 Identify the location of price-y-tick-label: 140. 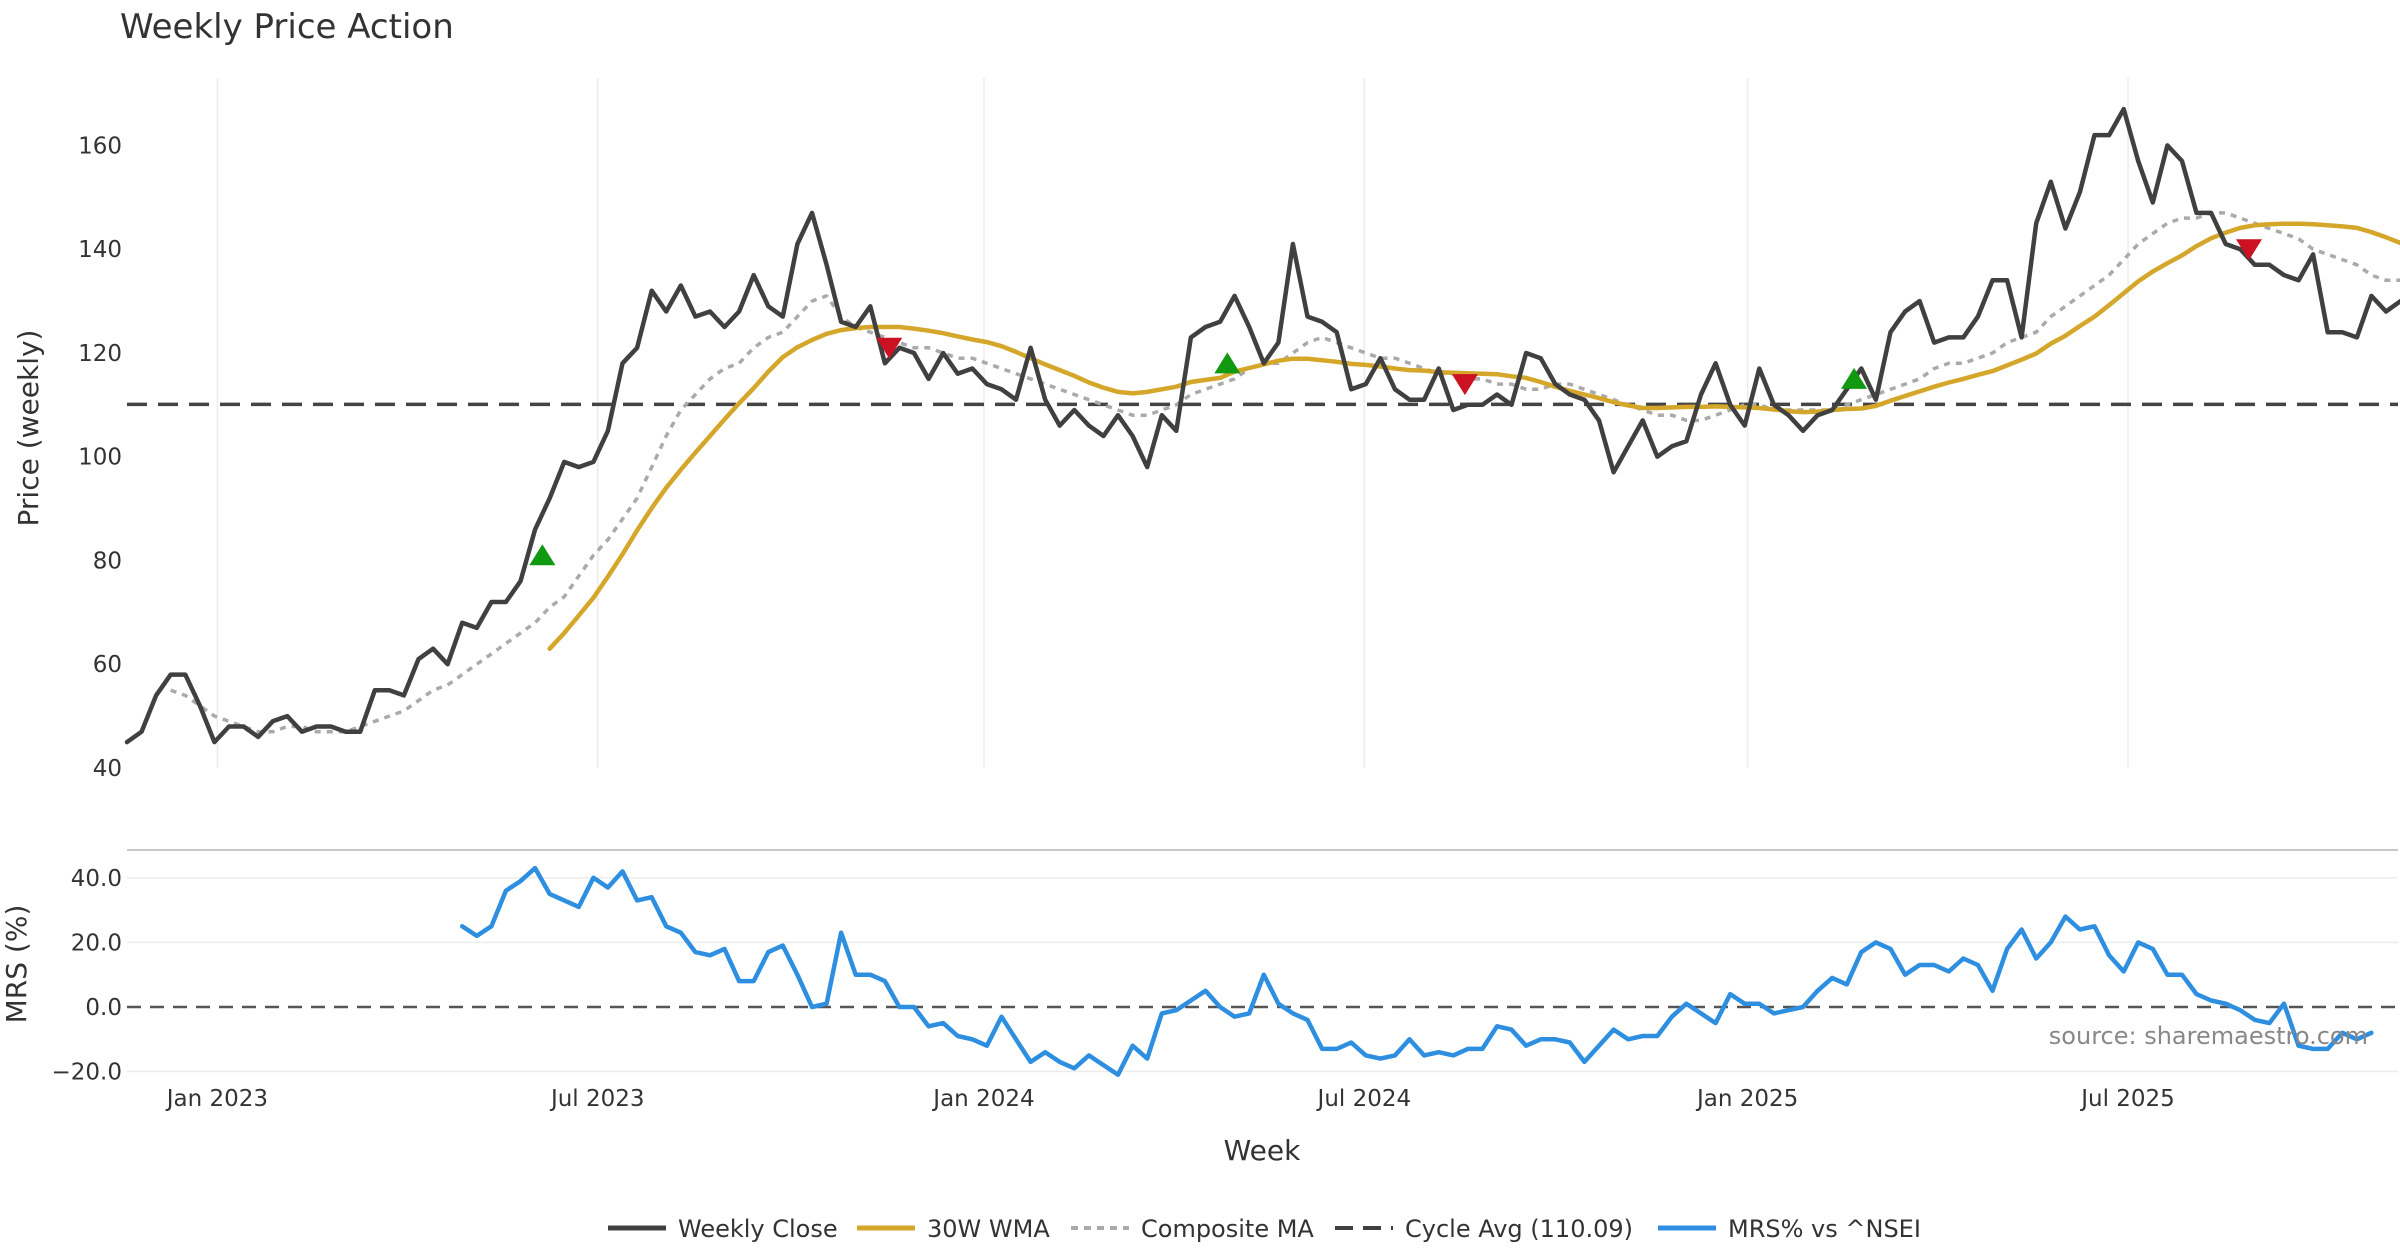
(100, 250).